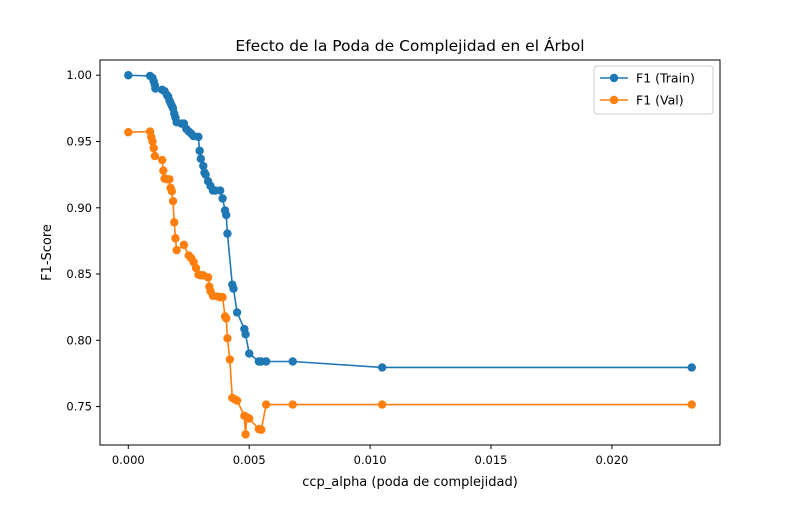  Describe the element at coordinates (79, 75) in the screenshot. I see `y-tick-label: 1.00` at that location.